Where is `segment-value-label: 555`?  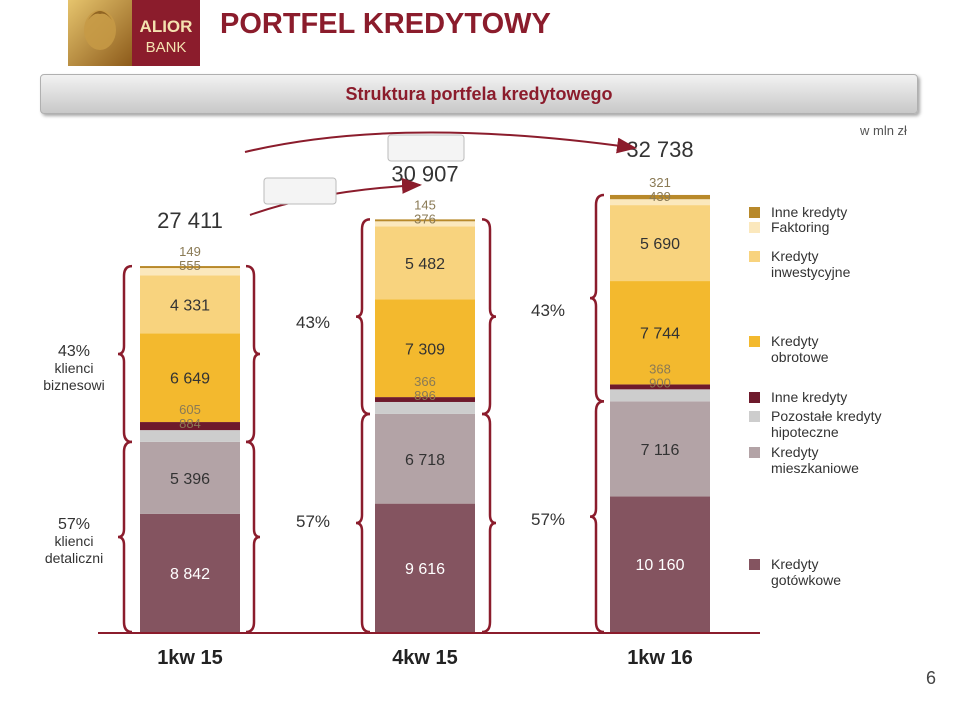 segment-value-label: 555 is located at coordinates (190, 265).